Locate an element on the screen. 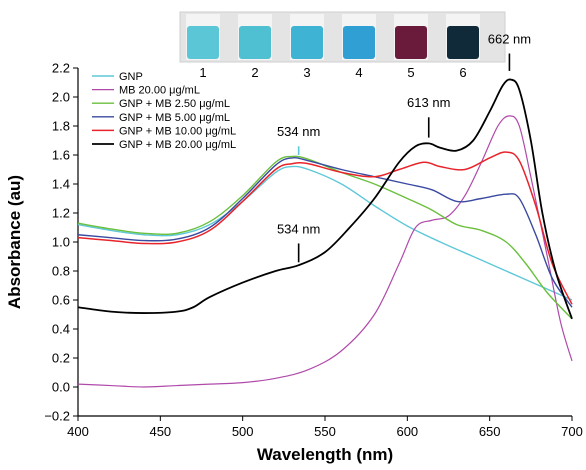 The height and width of the screenshot is (470, 586). vial-photo: 1 2 3 4 5 6 is located at coordinates (342, 45).